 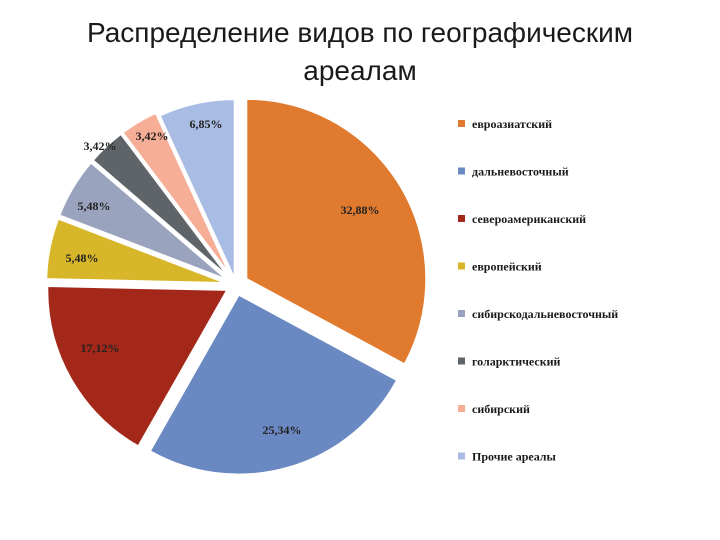 What do you see at coordinates (360, 210) in the screenshot?
I see `slice-data-label: 32,88%` at bounding box center [360, 210].